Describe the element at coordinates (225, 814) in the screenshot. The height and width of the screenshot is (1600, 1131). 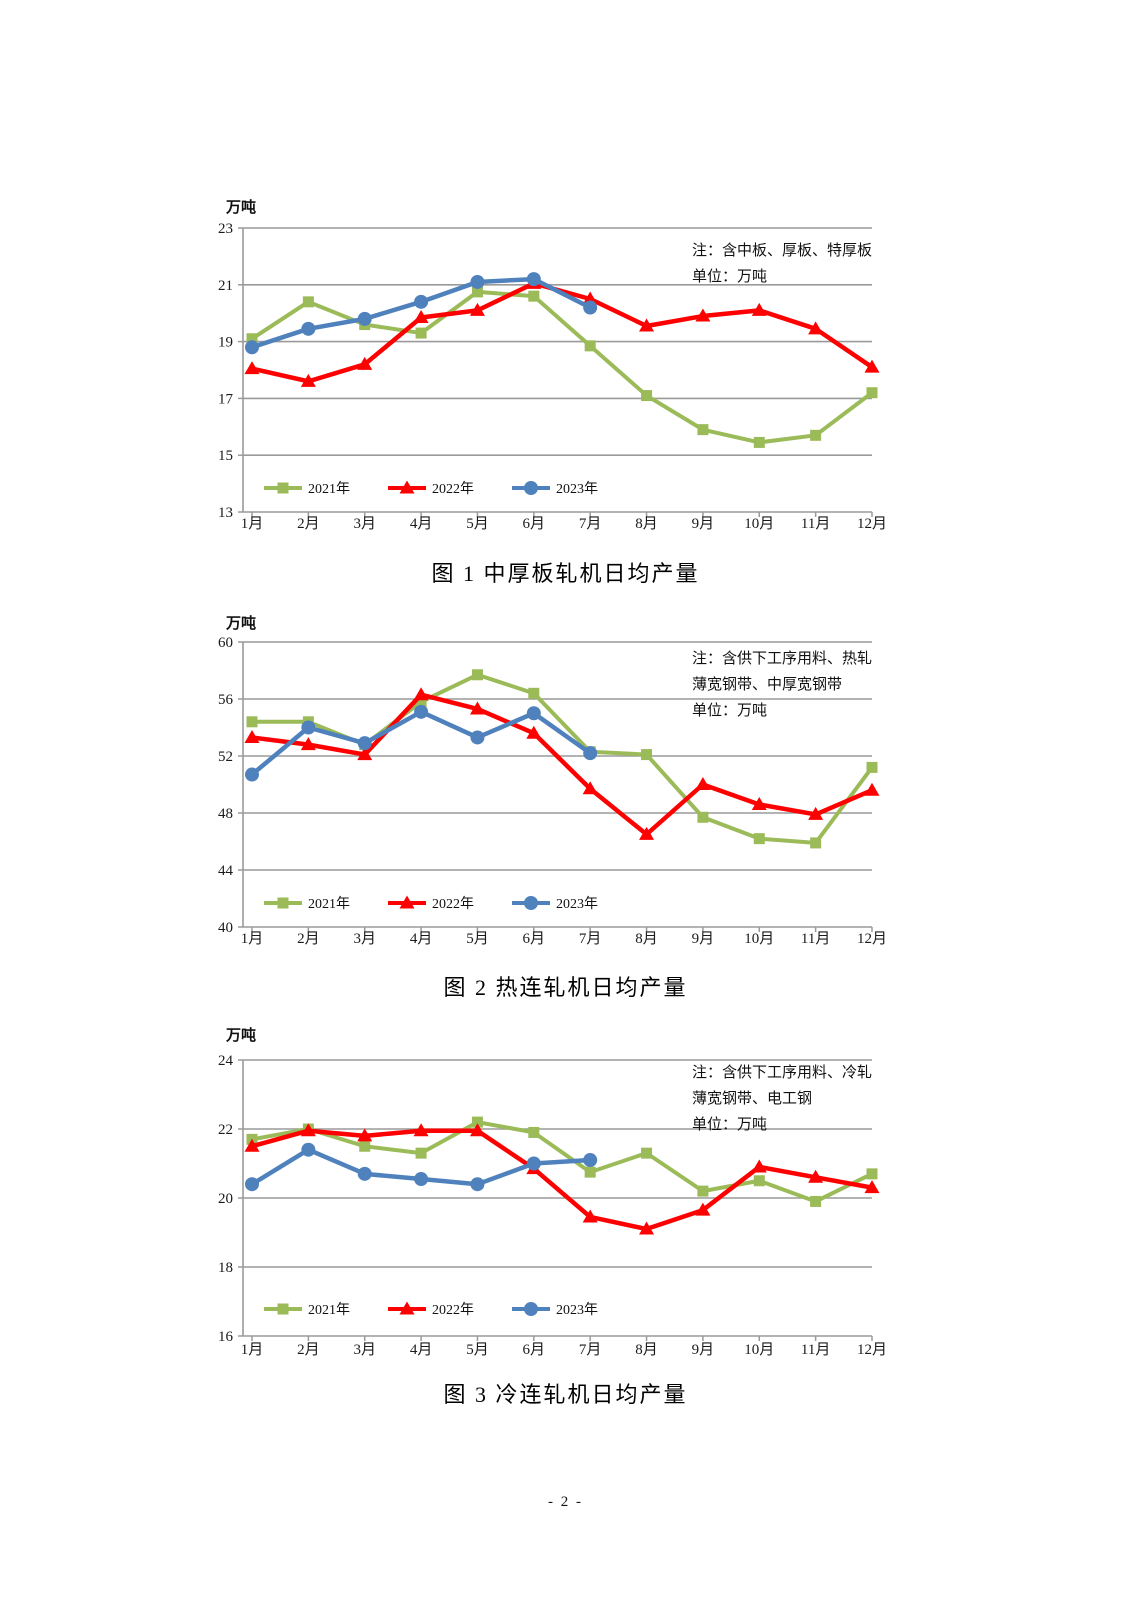
I see `y-tick-label: 48` at that location.